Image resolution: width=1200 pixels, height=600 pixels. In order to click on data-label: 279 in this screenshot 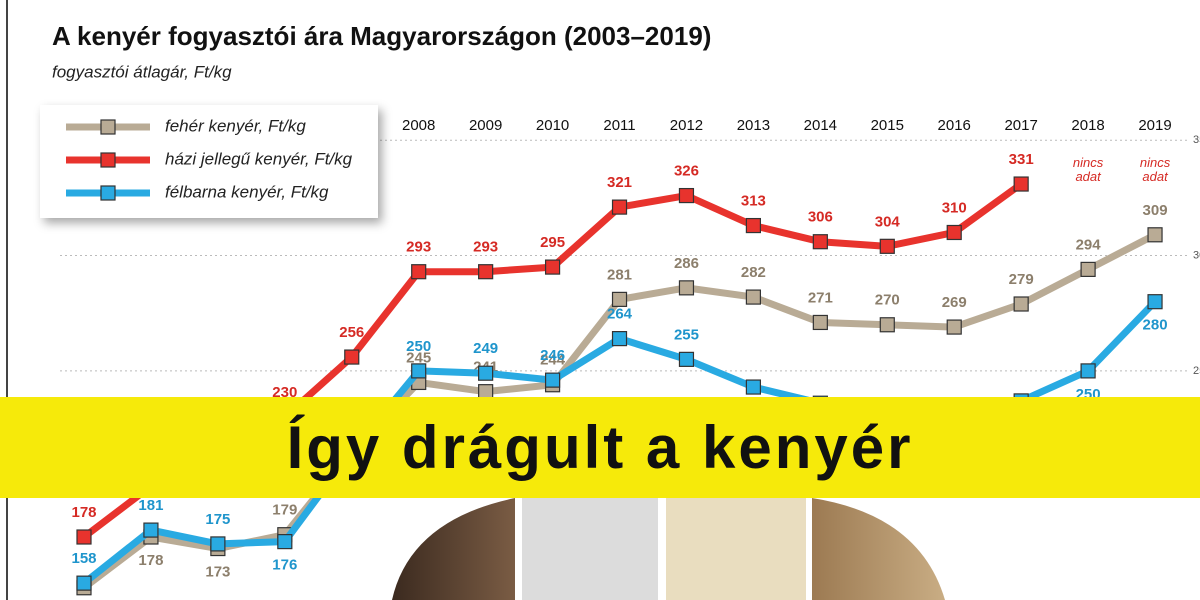, I will do `click(1021, 279)`.